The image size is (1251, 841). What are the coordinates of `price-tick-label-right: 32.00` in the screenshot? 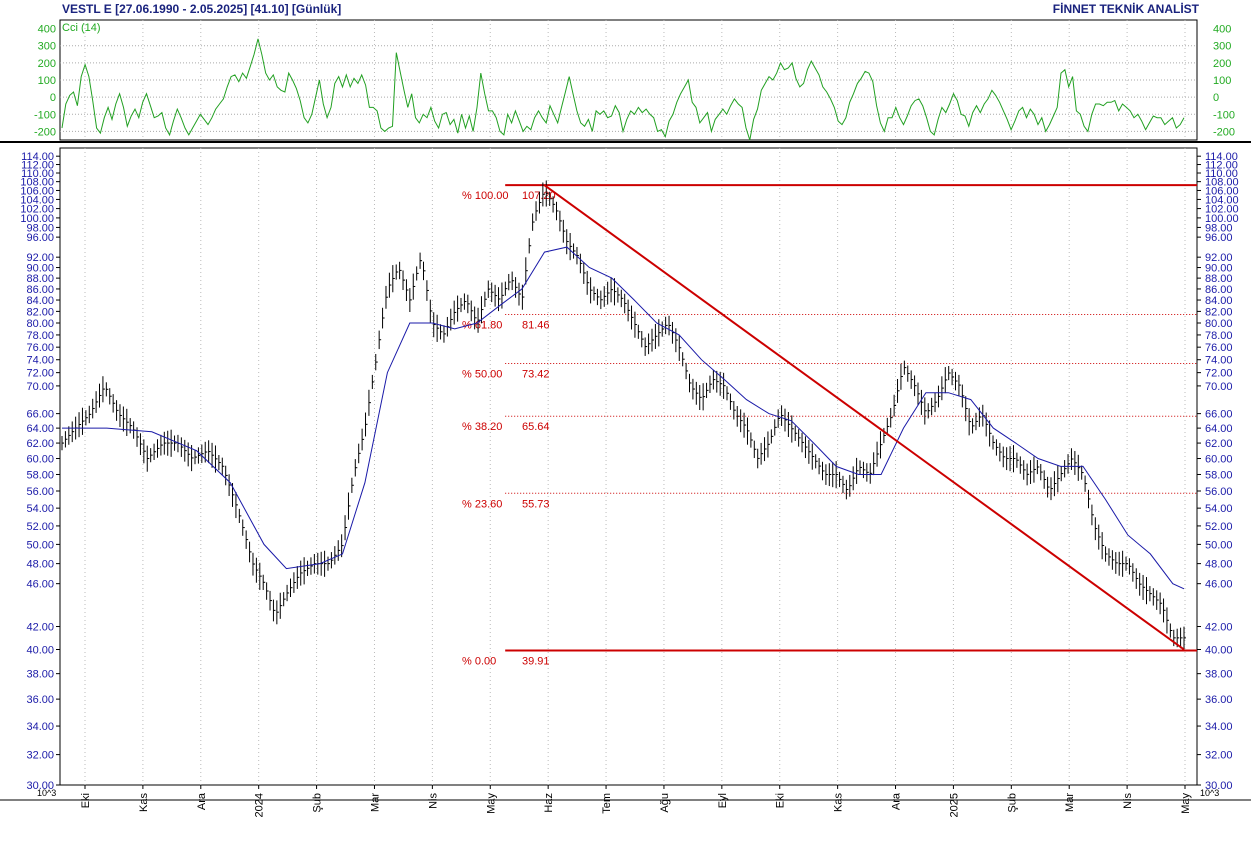 It's located at (1219, 756).